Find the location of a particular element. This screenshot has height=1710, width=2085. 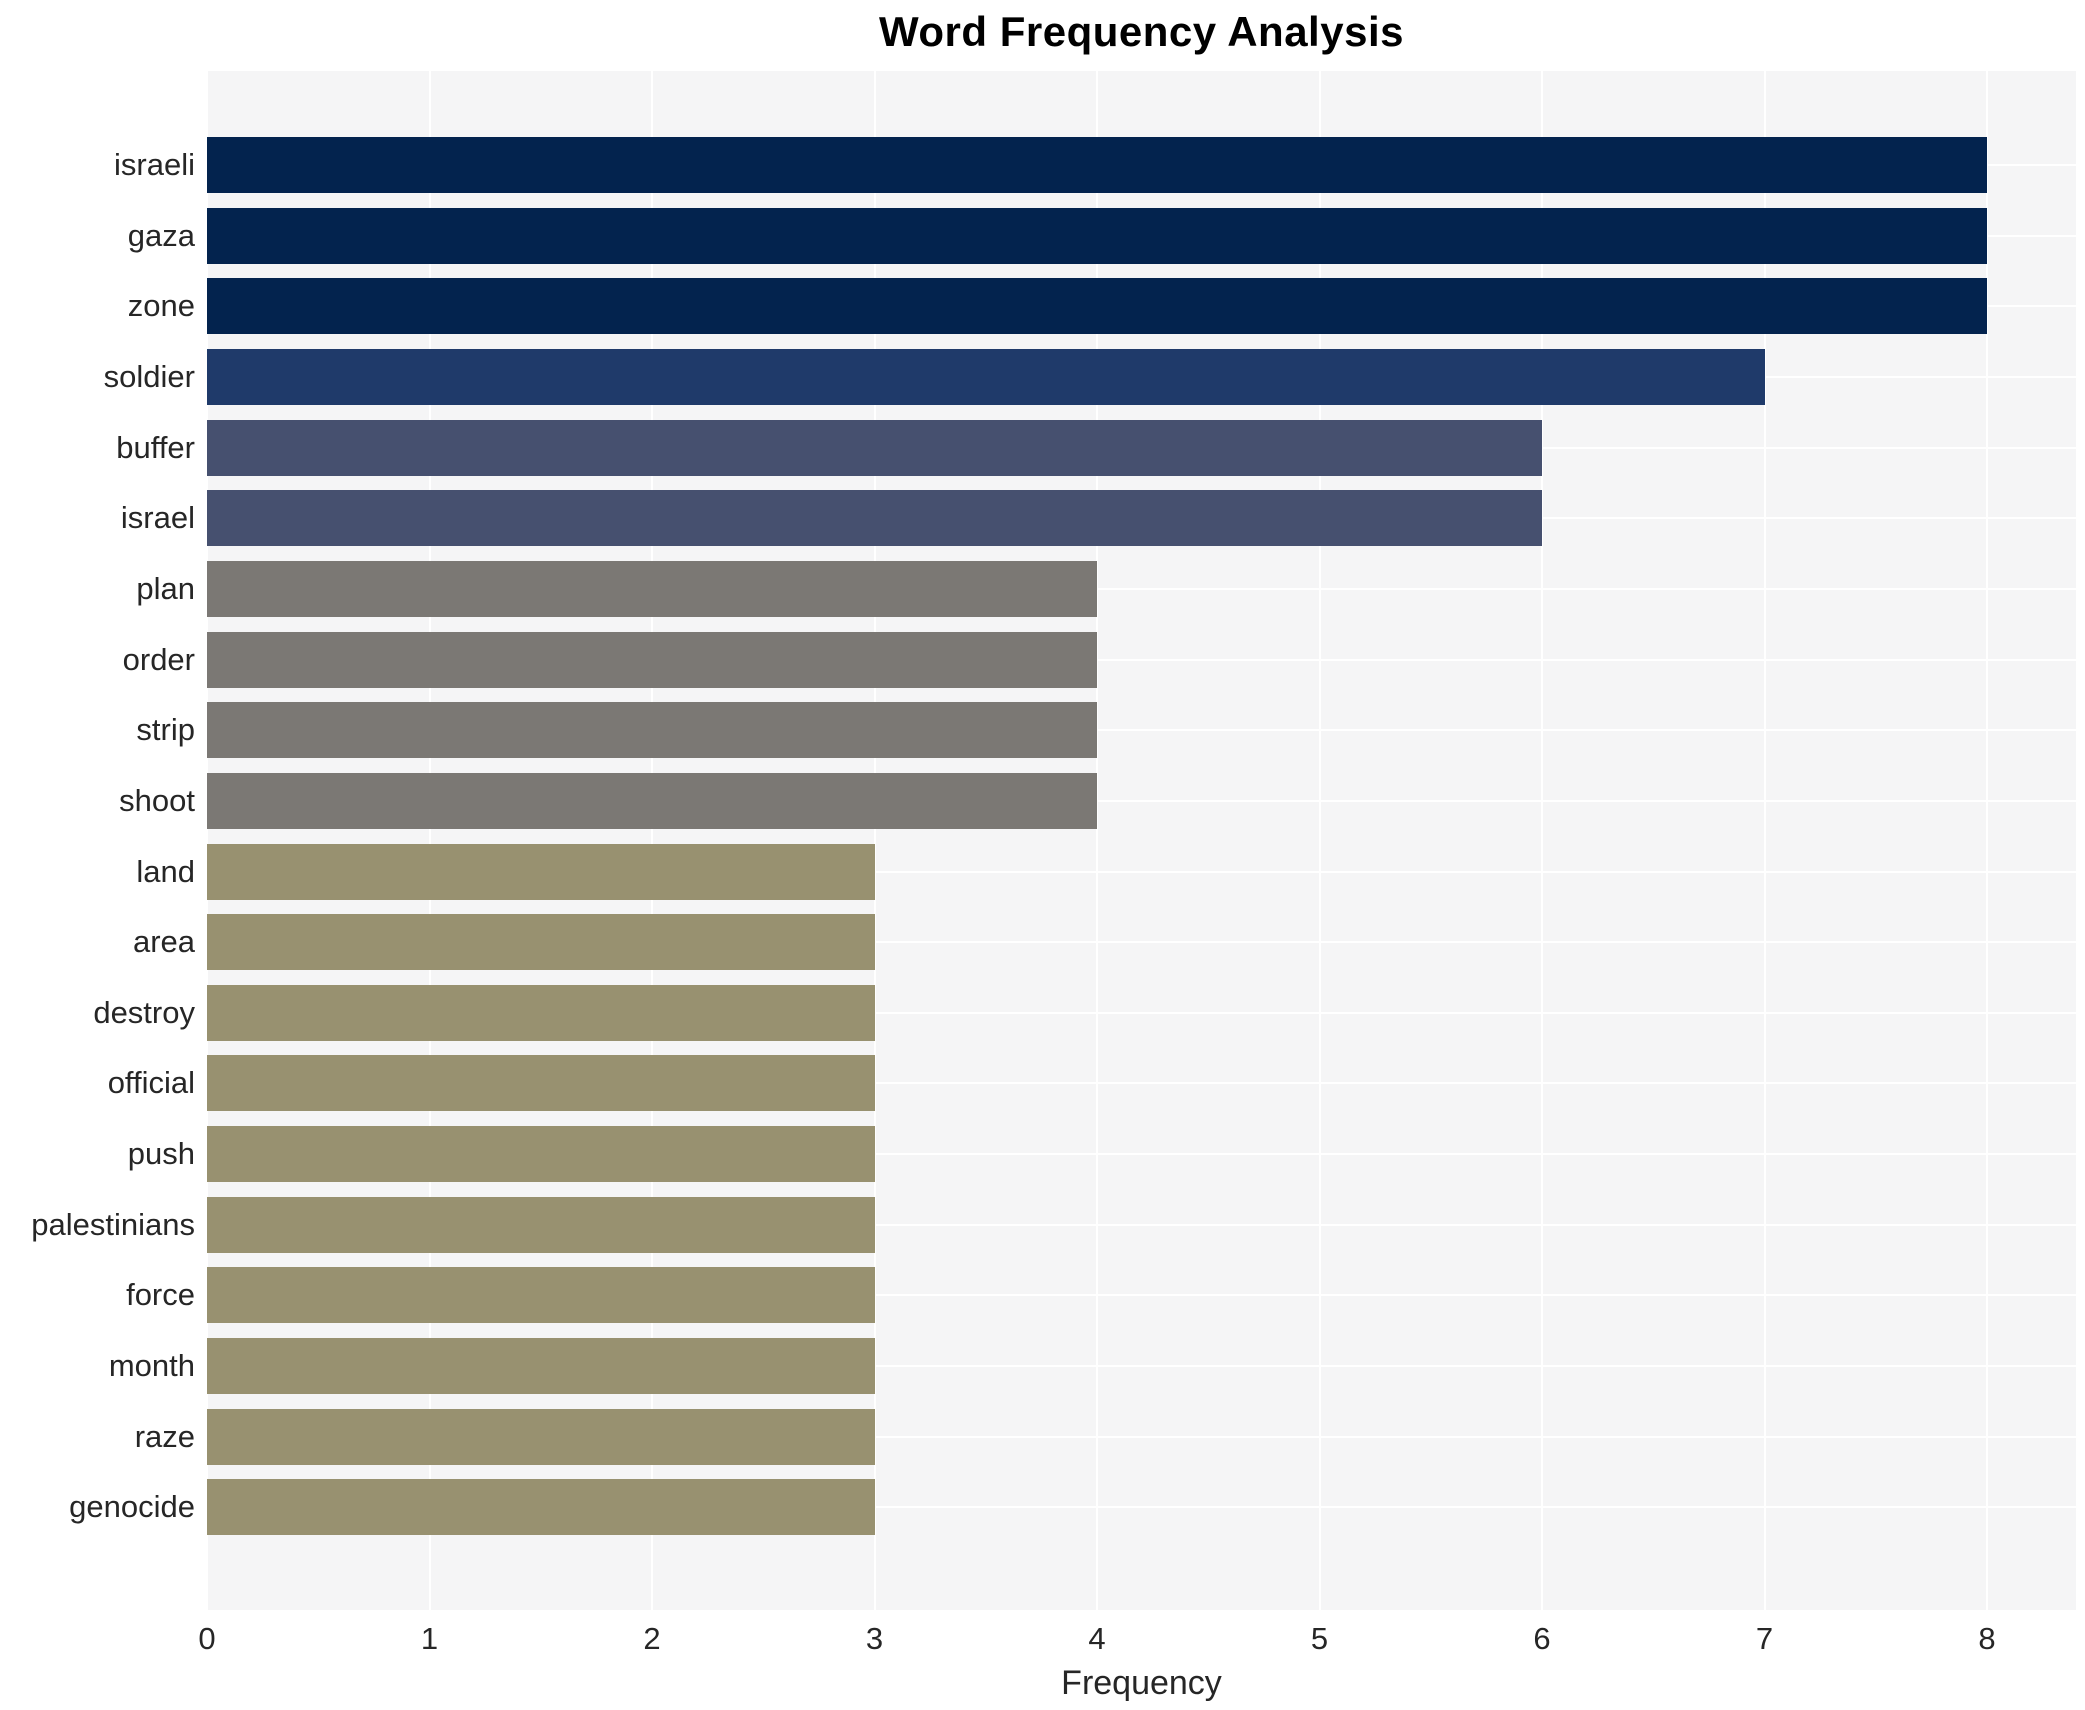

bar-month is located at coordinates (541, 1366).